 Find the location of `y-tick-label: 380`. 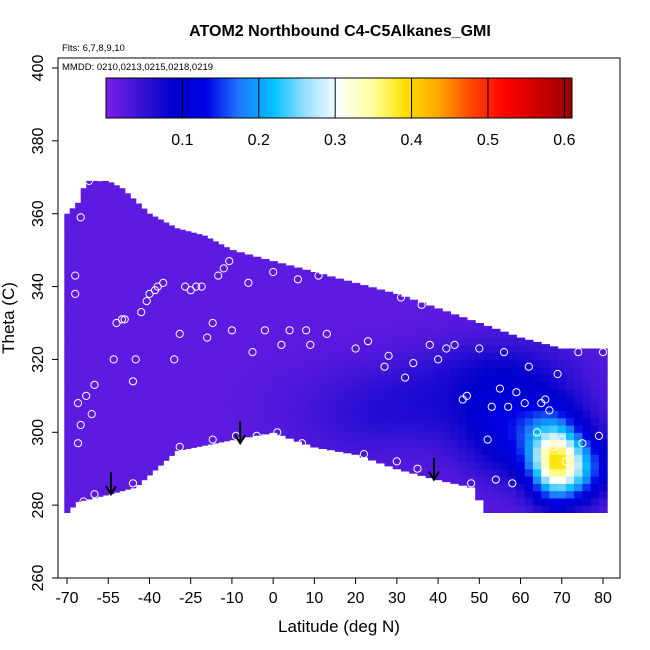

y-tick-label: 380 is located at coordinates (38, 140).